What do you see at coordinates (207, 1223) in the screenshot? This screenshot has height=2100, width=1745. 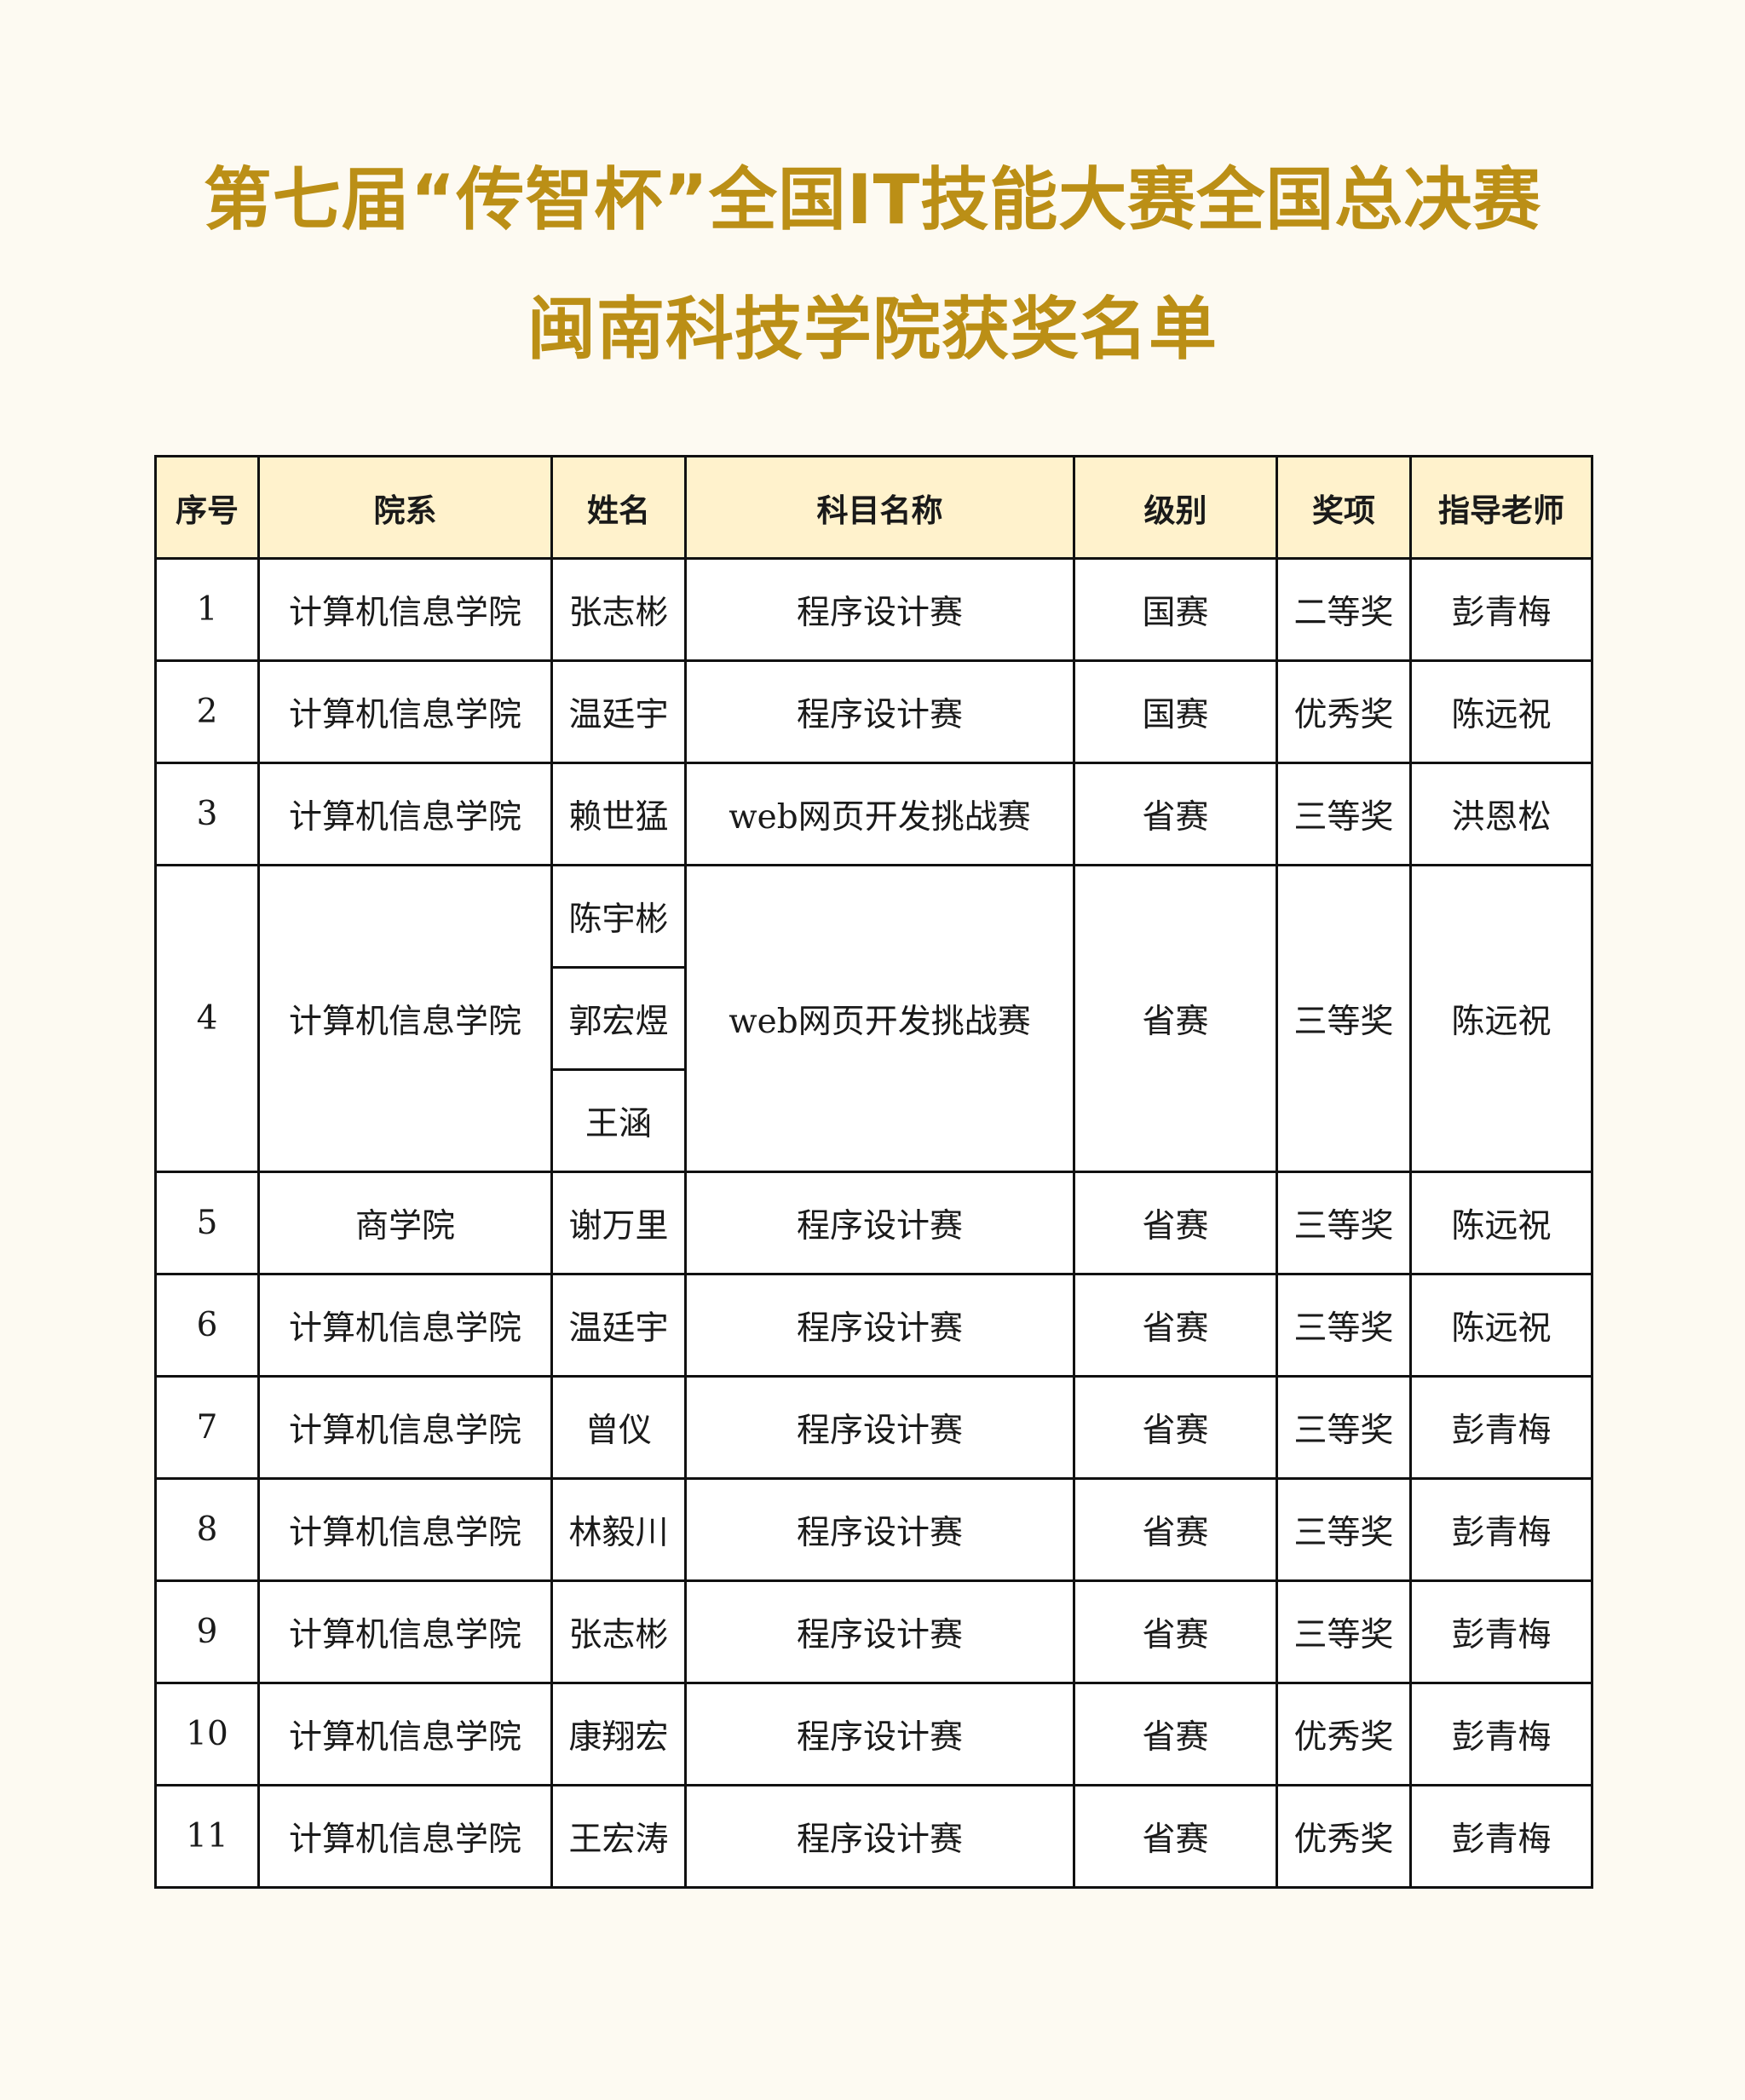 I see `cell-no: 5` at bounding box center [207, 1223].